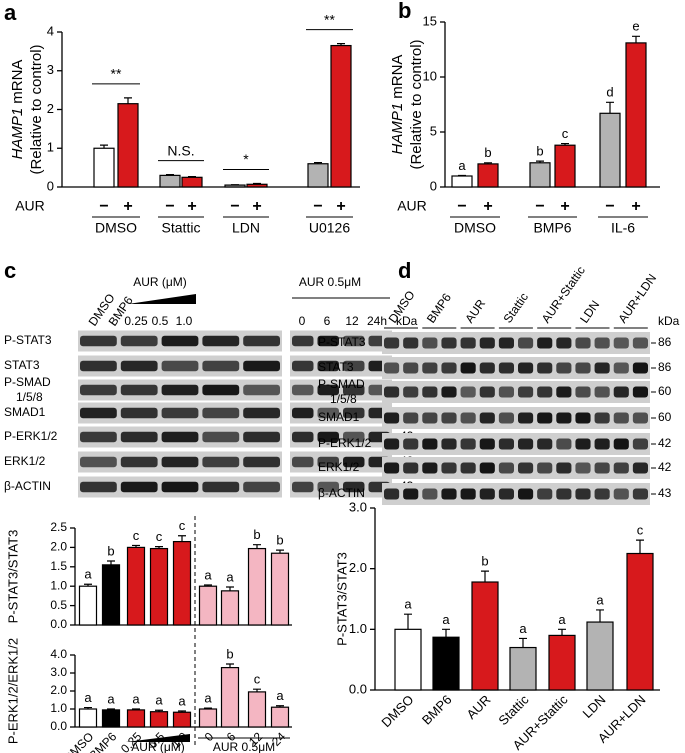  Describe the element at coordinates (12, 691) in the screenshot. I see `y-axis-label: P-ERK1/2/ERK1/2` at that location.